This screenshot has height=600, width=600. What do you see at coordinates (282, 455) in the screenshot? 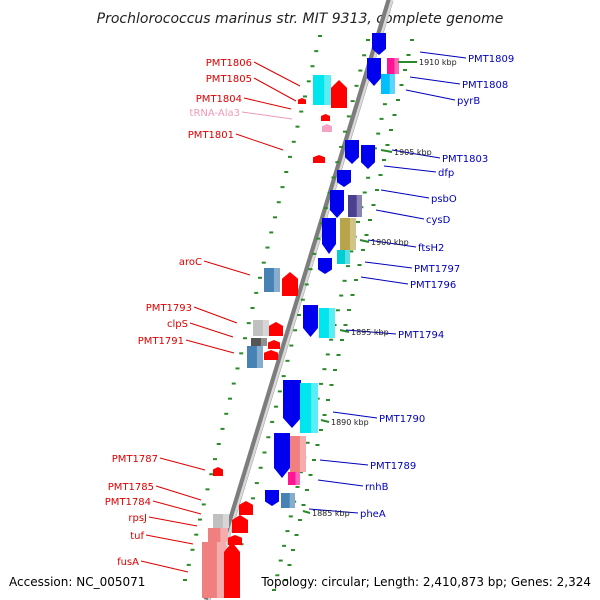
I see `gene-pmt1789` at bounding box center [282, 455].